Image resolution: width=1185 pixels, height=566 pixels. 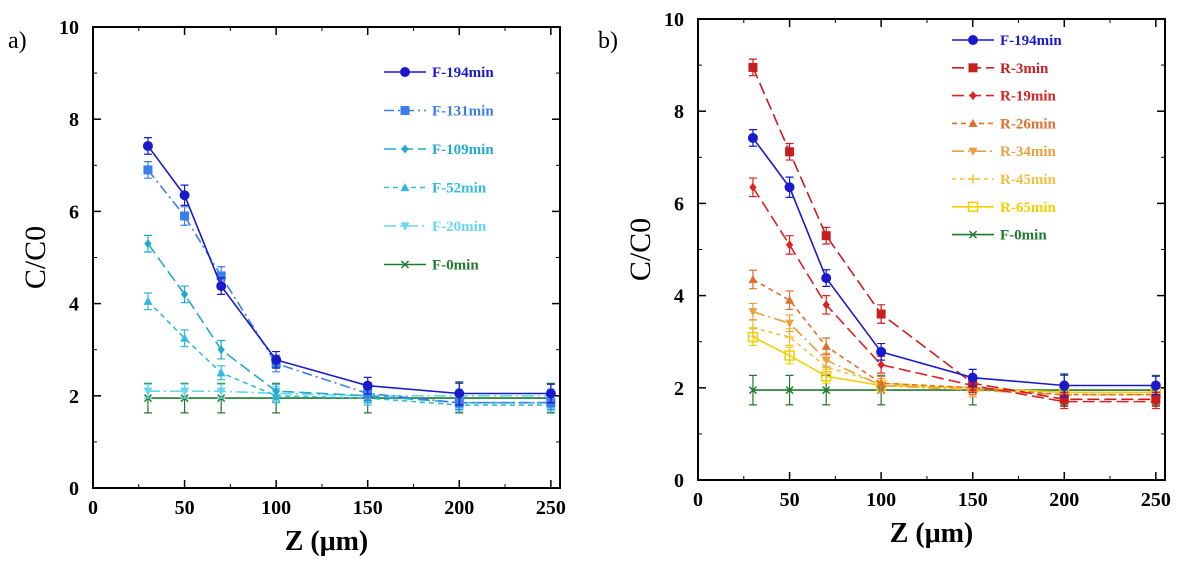 What do you see at coordinates (1004, 152) in the screenshot?
I see `b-legend-entry: R-34min` at bounding box center [1004, 152].